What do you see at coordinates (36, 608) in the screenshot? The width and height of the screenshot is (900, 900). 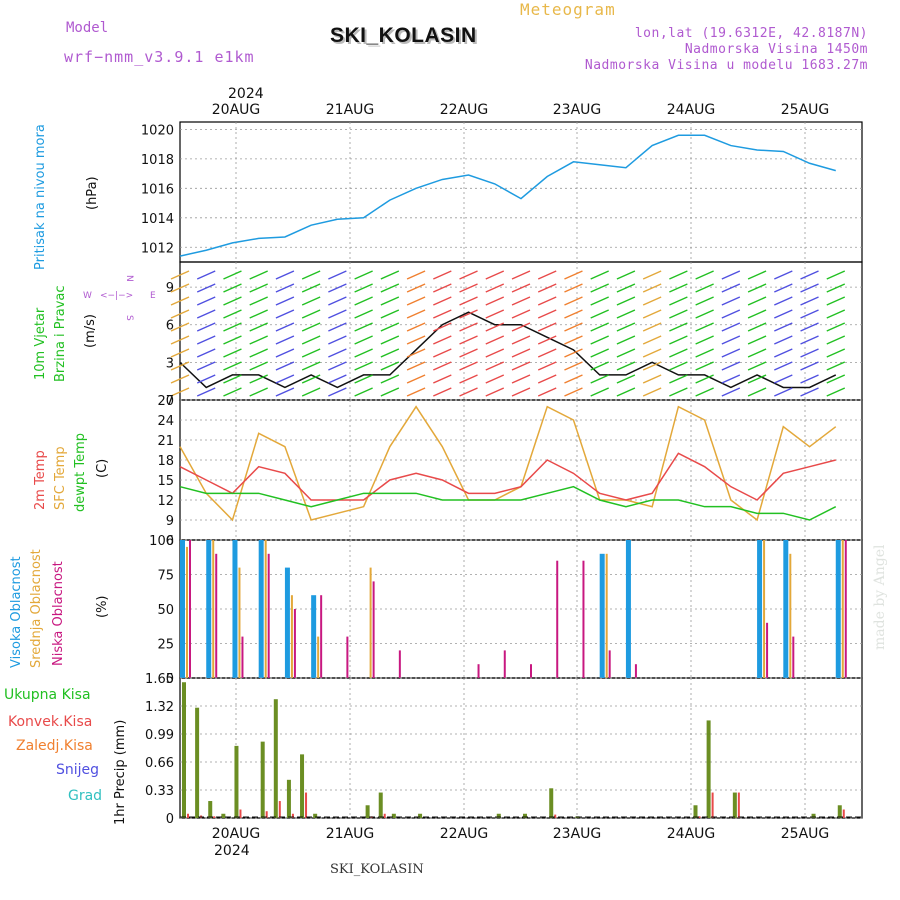 I see `cloud-ylabel-2: Srednja Oblacnost` at bounding box center [36, 608].